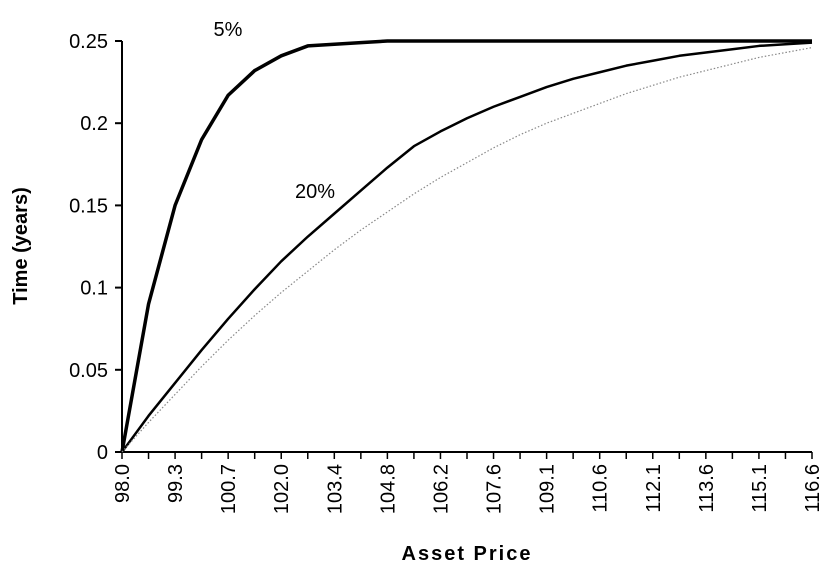 The width and height of the screenshot is (830, 569). What do you see at coordinates (335, 489) in the screenshot?
I see `x-tick-label: 103.4` at bounding box center [335, 489].